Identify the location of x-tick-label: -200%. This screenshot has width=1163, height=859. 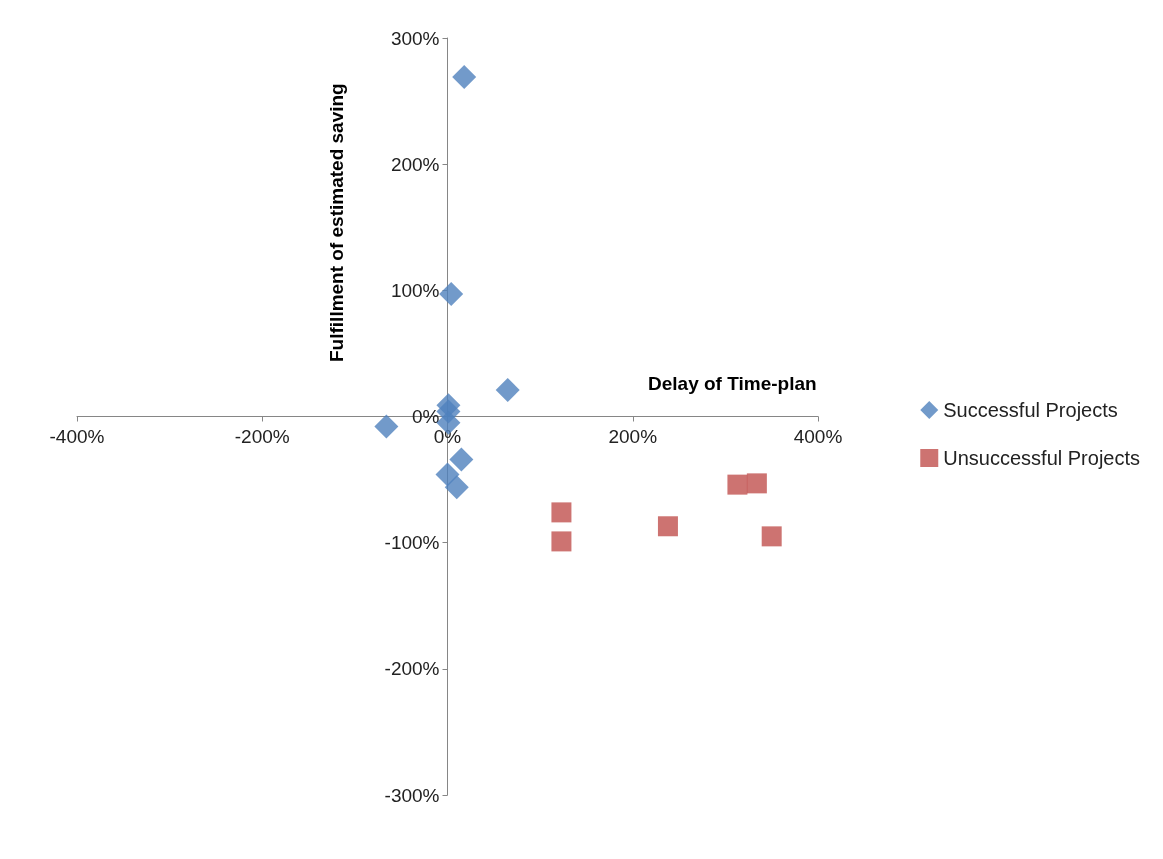
(262, 436).